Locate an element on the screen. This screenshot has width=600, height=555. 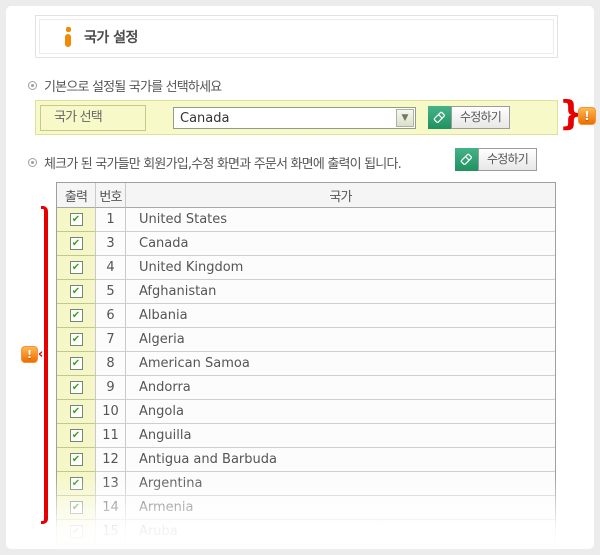
country-table-row: ✔ 6 Albania is located at coordinates (306, 316).